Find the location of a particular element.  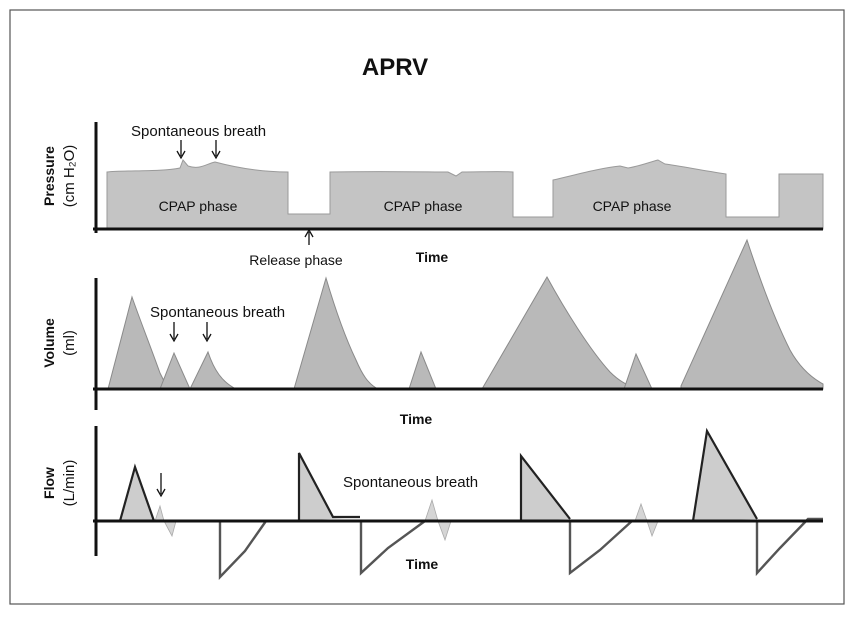

volume-spontaneous-label: Spontaneous breath is located at coordinates (217, 312).